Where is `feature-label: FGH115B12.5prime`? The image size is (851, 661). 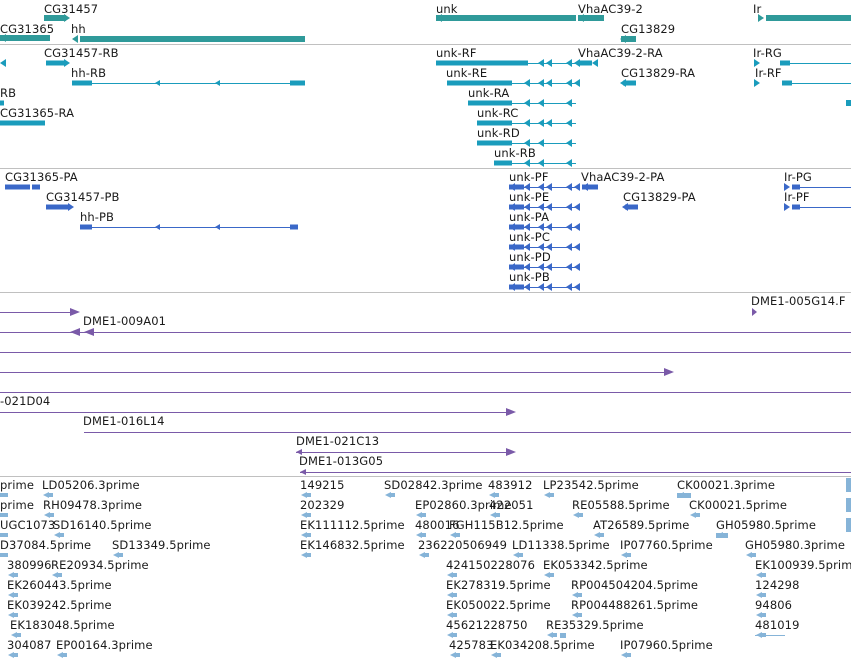 feature-label: FGH115B12.5prime is located at coordinates (506, 525).